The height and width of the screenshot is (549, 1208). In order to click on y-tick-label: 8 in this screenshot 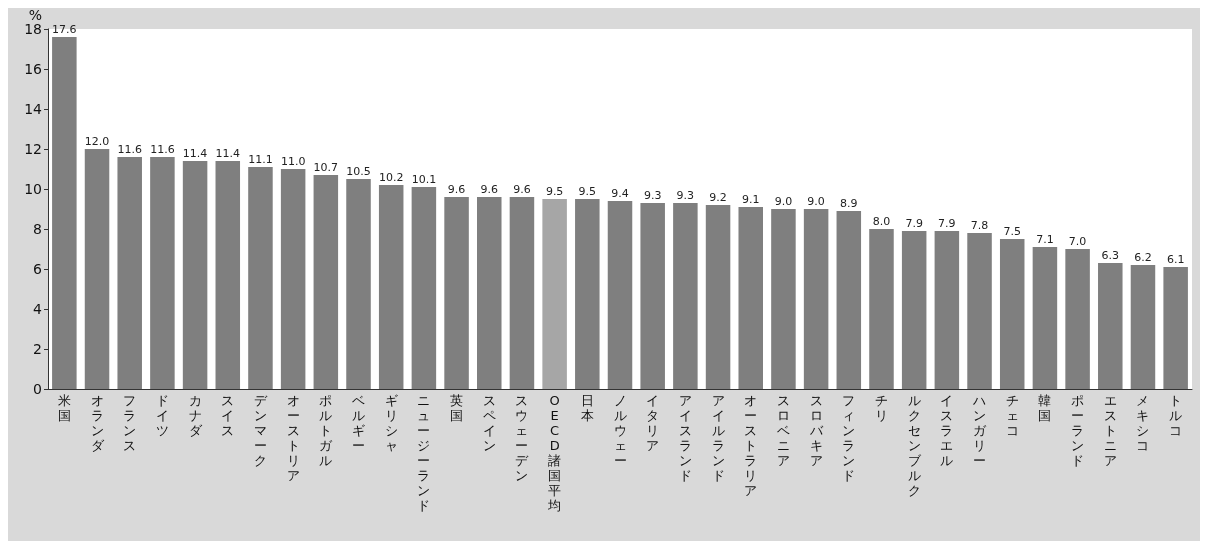, I will do `click(37, 228)`.